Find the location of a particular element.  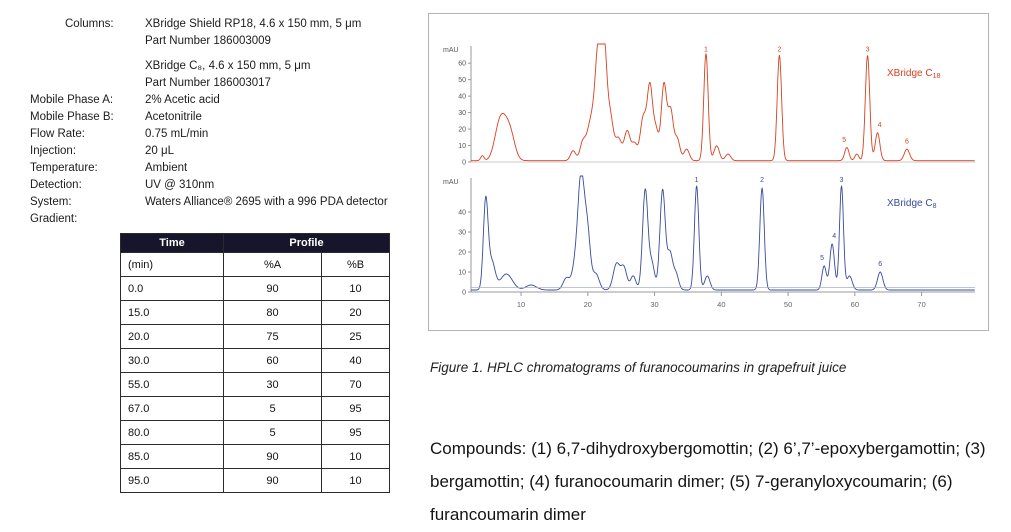

condition-row: Flow Rate: 0.75 mL/min is located at coordinates (228, 134).